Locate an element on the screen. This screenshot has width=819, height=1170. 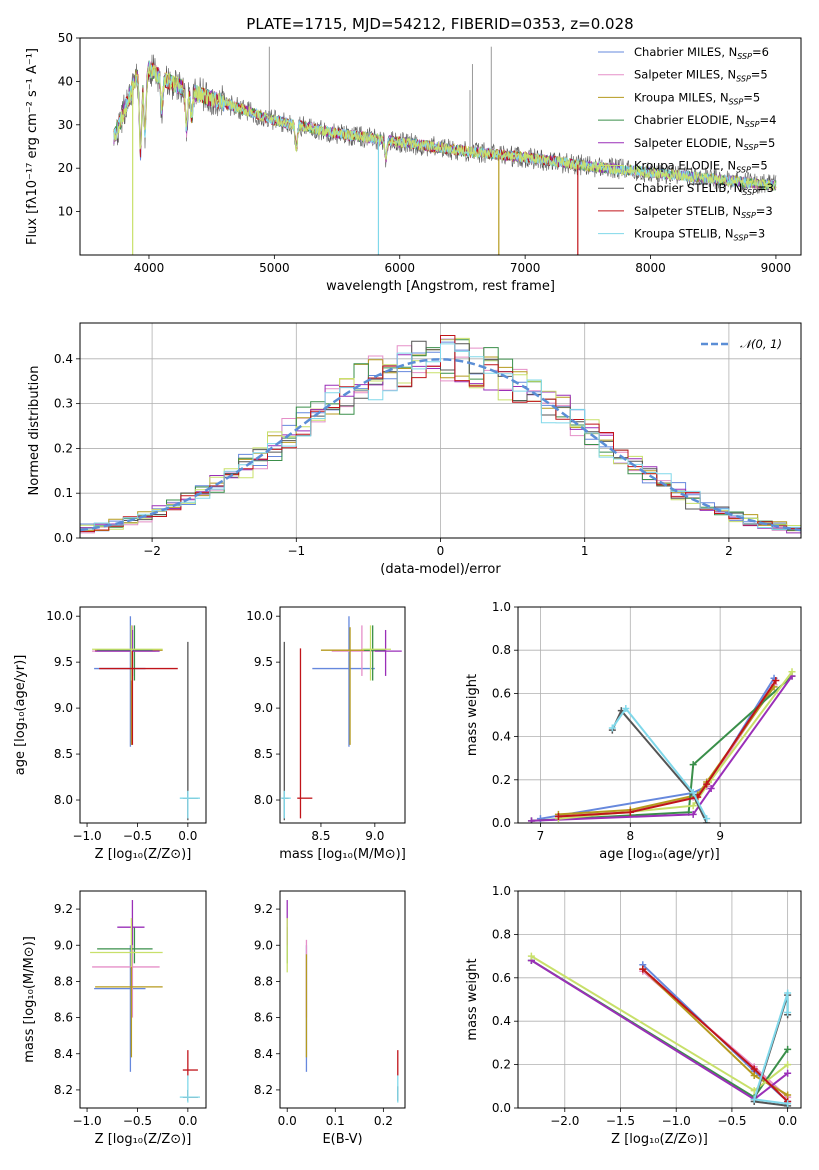
x-tick-label: 0.2 is located at coordinates (383, 1121).